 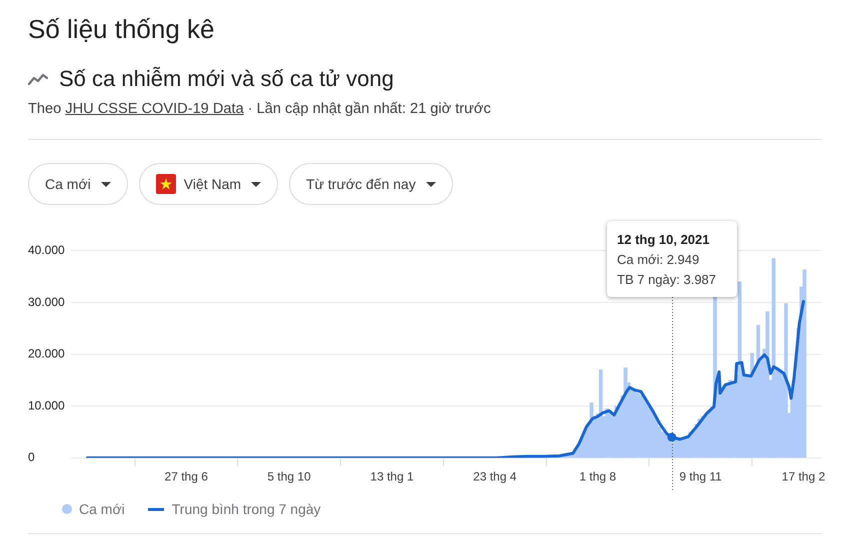 What do you see at coordinates (47, 353) in the screenshot?
I see `y-tick-label: 20.000` at bounding box center [47, 353].